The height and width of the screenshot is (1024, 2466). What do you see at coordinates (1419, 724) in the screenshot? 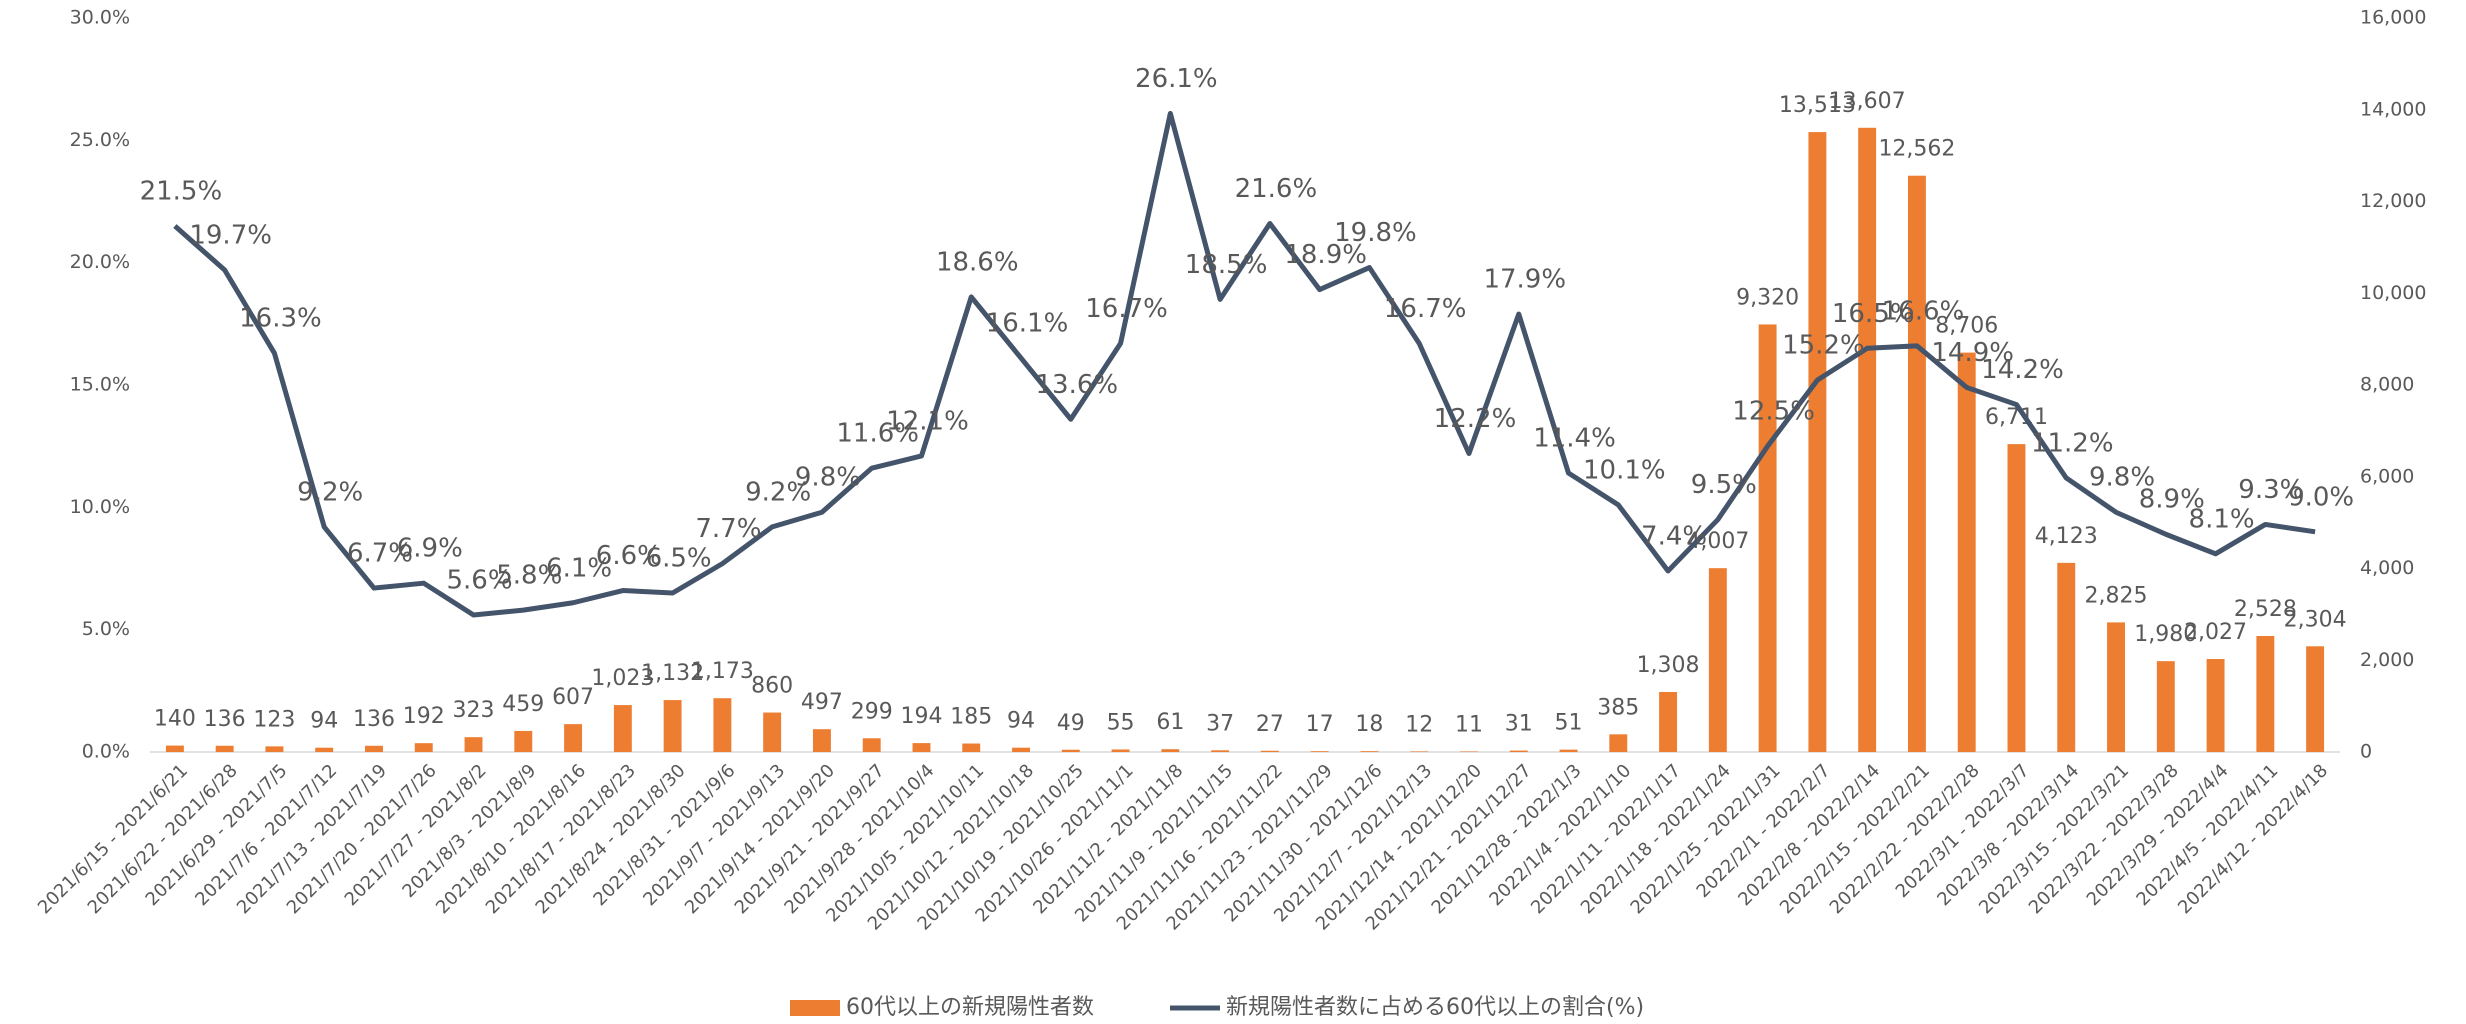
I see `bar-label: 12` at bounding box center [1419, 724].